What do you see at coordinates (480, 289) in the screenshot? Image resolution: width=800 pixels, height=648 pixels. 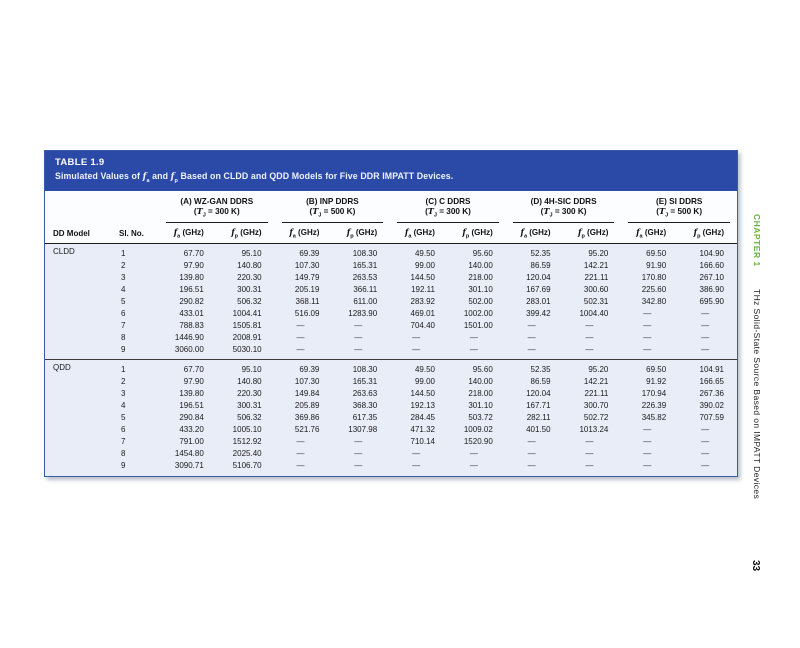 I see `value-cell: 301.10` at bounding box center [480, 289].